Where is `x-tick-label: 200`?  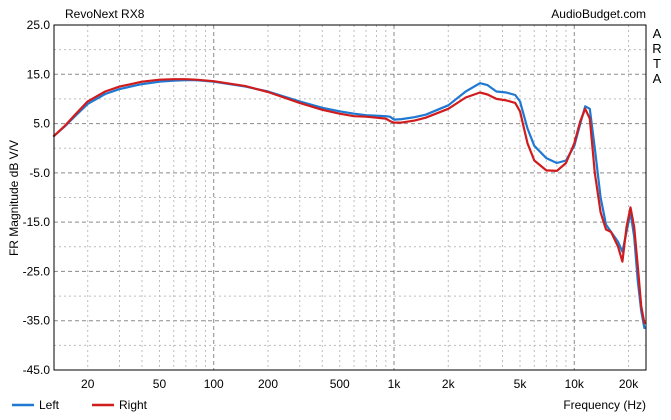 x-tick-label: 200 is located at coordinates (268, 384).